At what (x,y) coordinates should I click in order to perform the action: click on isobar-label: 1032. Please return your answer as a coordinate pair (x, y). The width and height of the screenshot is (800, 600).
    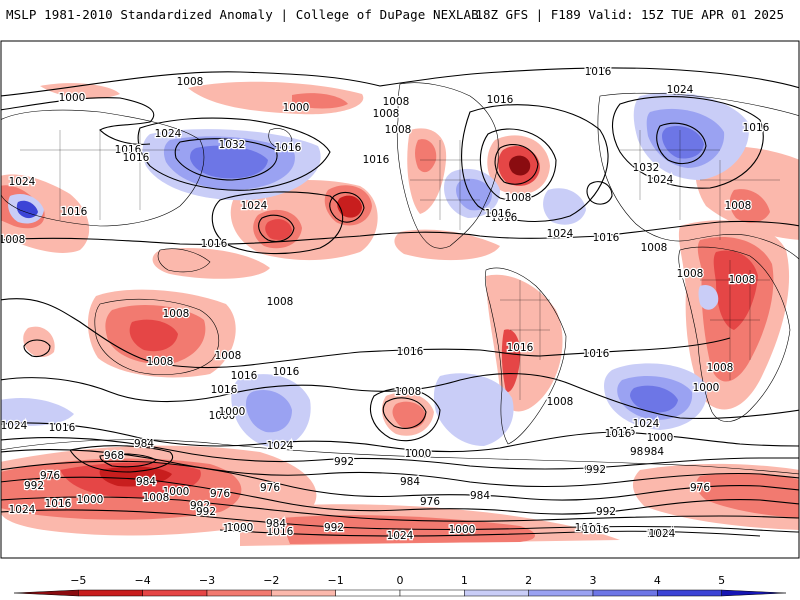
    Looking at the image, I should click on (646, 168).